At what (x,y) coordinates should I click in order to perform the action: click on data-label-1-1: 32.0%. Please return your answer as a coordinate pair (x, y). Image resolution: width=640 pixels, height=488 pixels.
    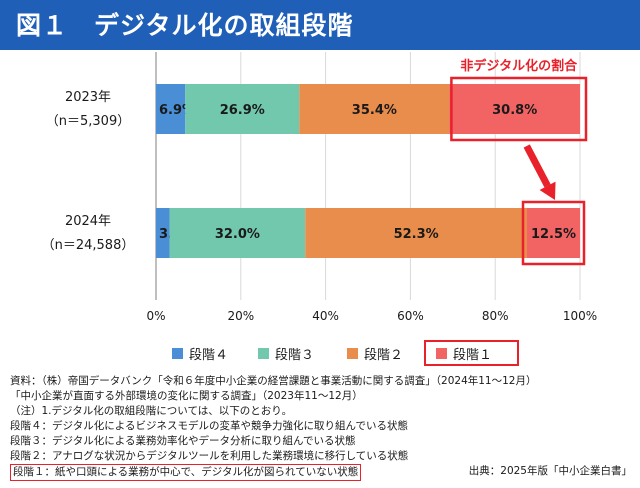
    Looking at the image, I should click on (237, 234).